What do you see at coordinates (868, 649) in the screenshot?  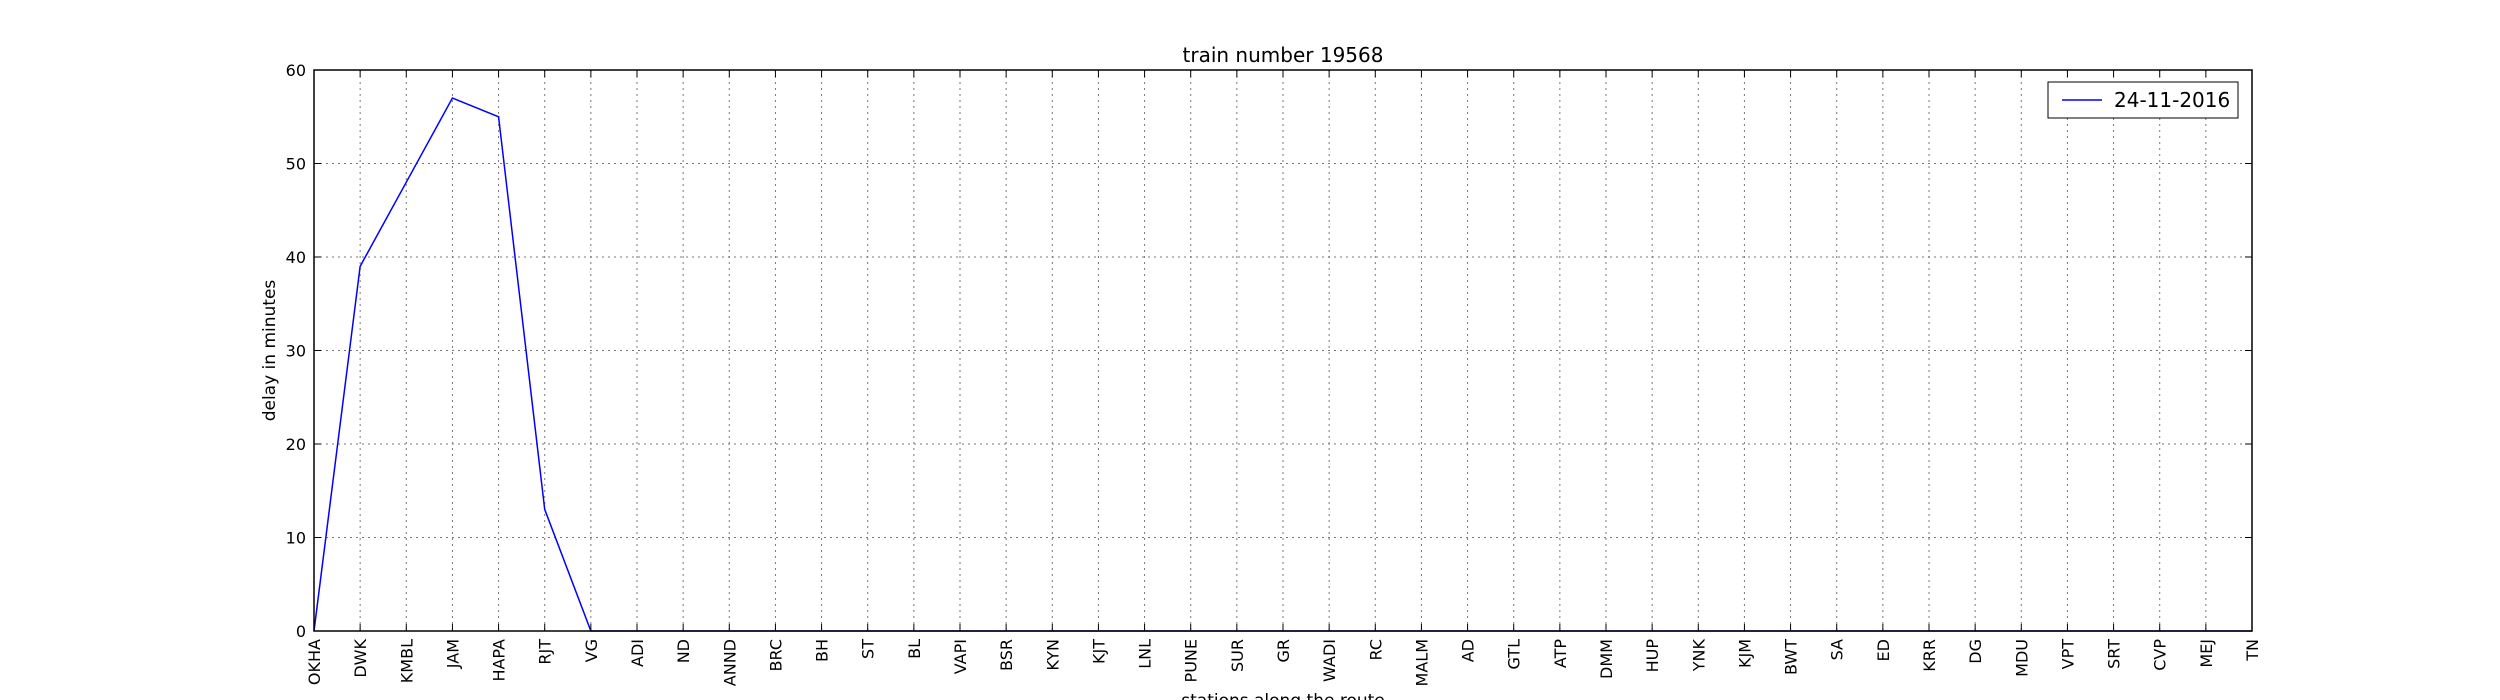 I see `x-tick-label: ST` at bounding box center [868, 649].